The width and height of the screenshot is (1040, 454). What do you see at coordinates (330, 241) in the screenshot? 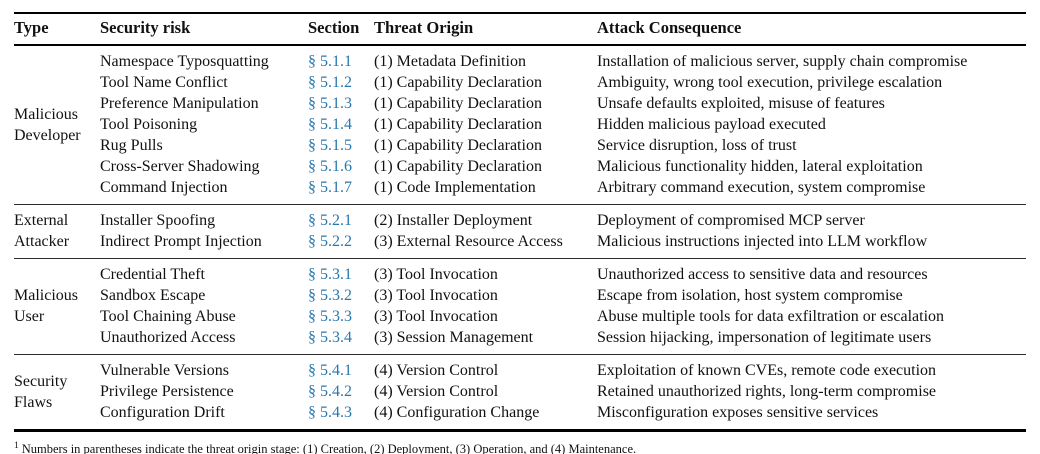
I see `section-link: § 5.2.2` at bounding box center [330, 241].